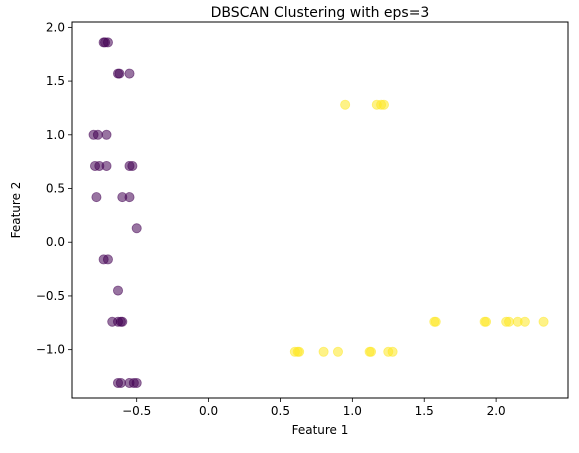 The height and width of the screenshot is (453, 579). What do you see at coordinates (50, 296) in the screenshot?
I see `y-tick-label: −0.5` at bounding box center [50, 296].